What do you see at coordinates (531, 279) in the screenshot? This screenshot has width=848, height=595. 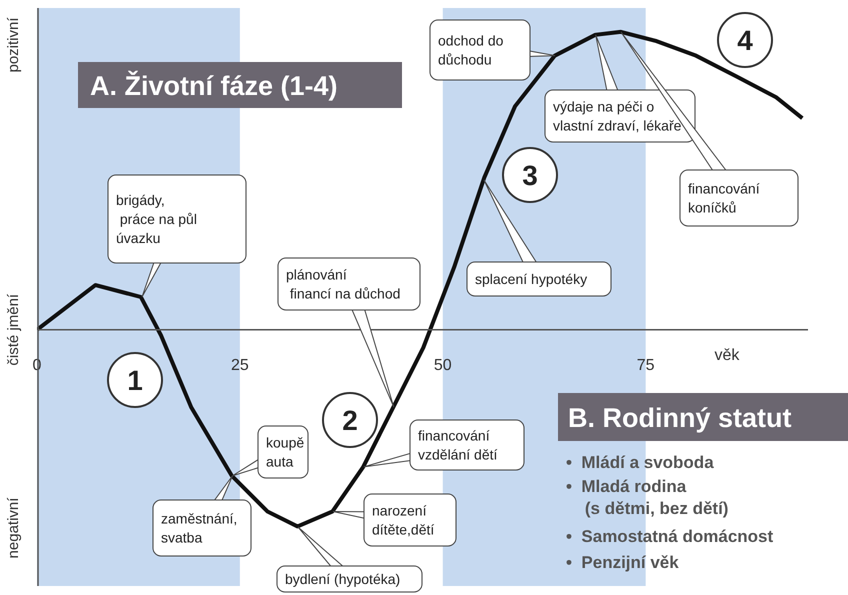 I see `annotation: splacení hypotéky` at bounding box center [531, 279].